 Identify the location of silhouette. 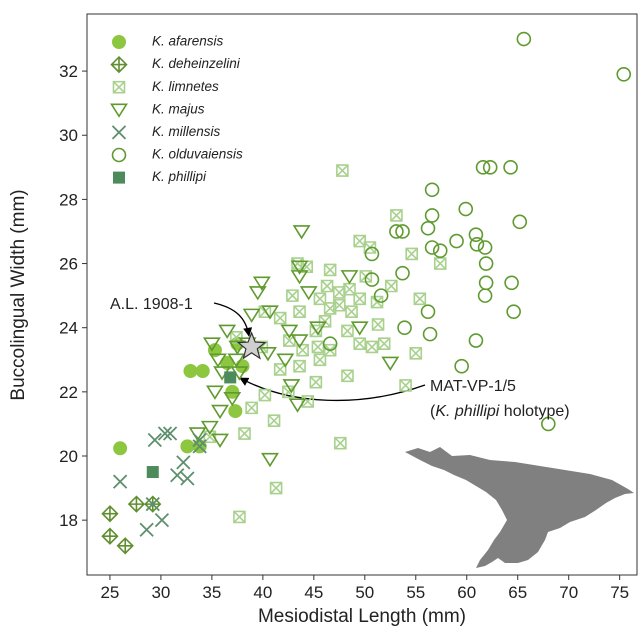
(519, 507).